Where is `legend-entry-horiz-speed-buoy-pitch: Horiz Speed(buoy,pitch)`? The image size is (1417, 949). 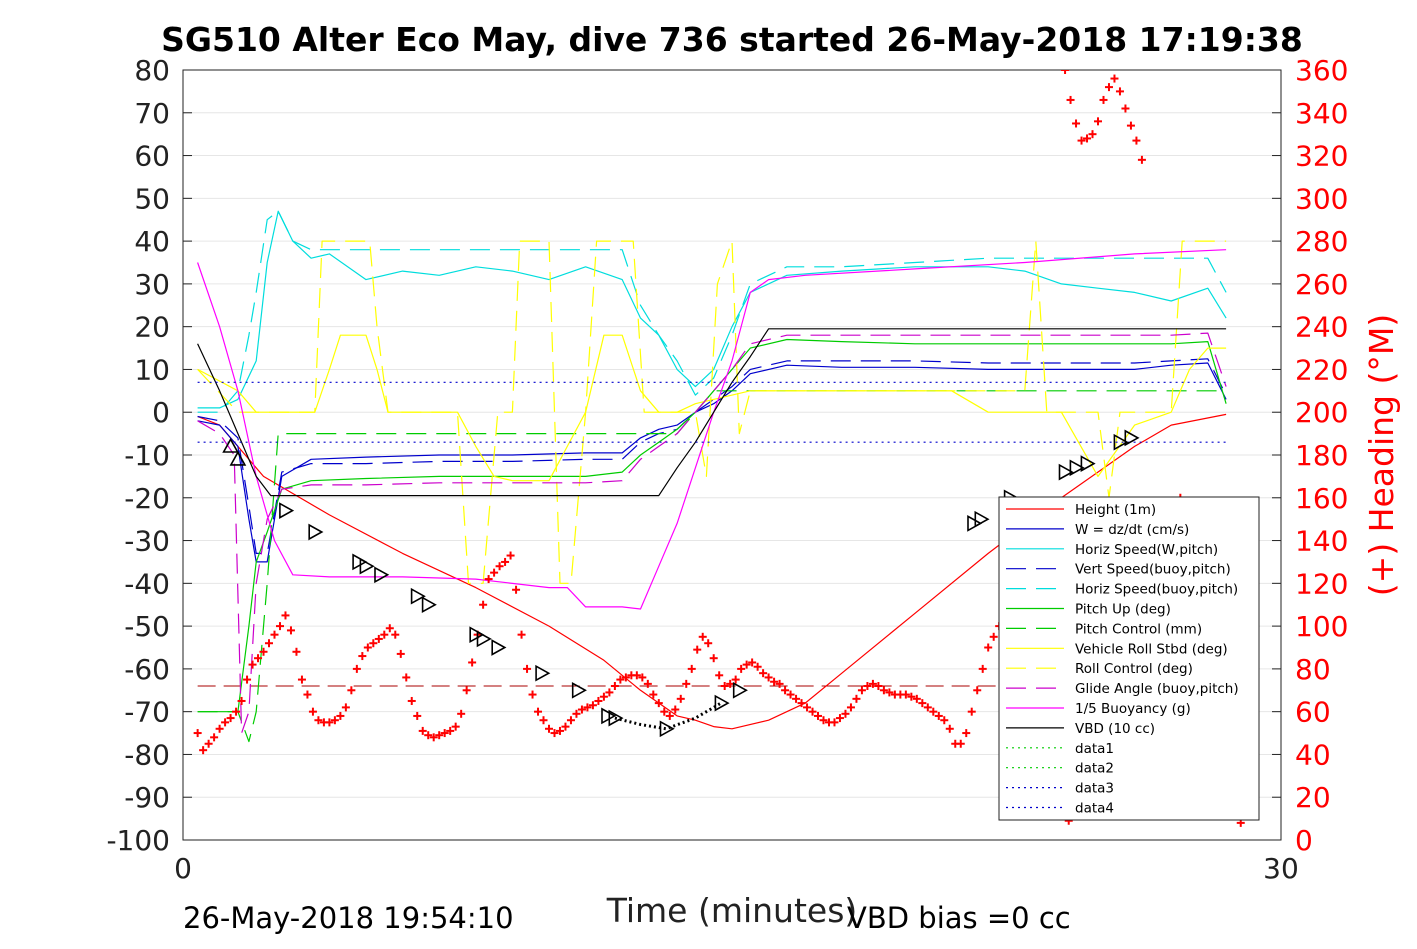
legend-entry-horiz-speed-buoy-pitch: Horiz Speed(buoy,pitch) is located at coordinates (1122, 590).